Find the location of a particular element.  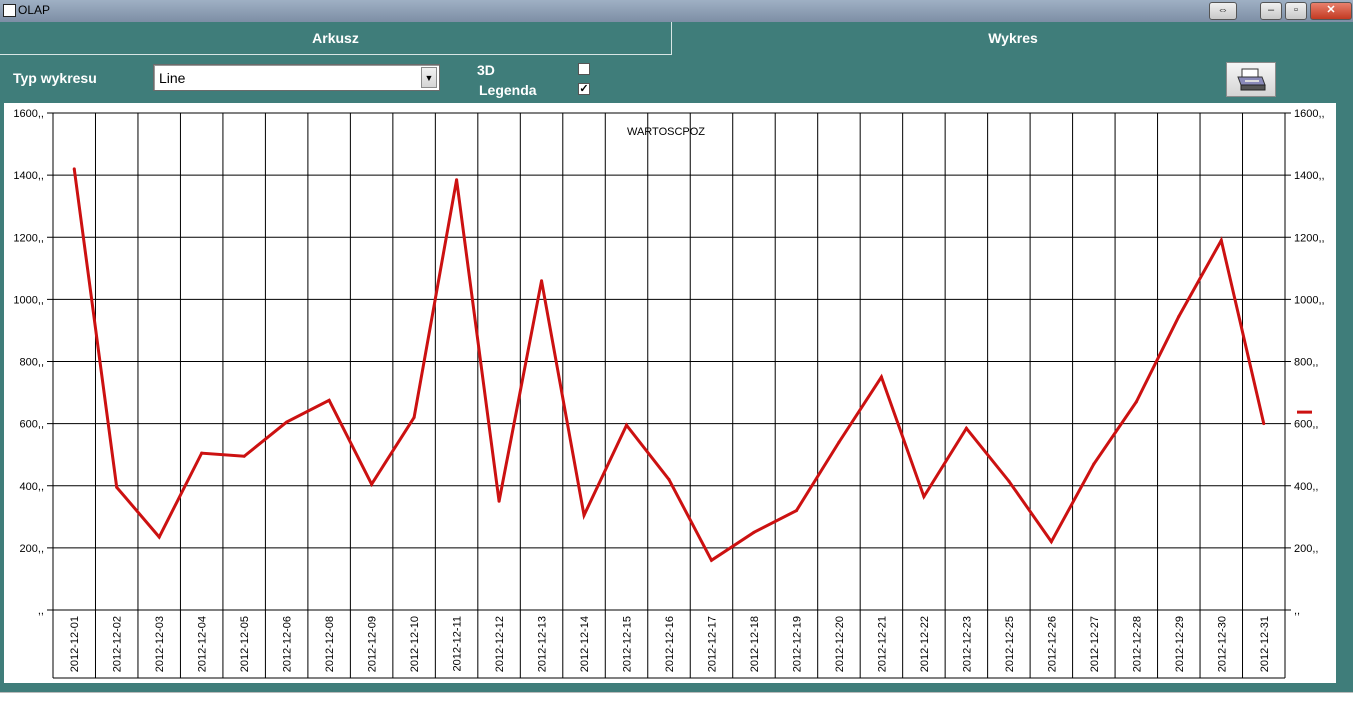

y-tick-label-right: 200,, is located at coordinates (1306, 549).